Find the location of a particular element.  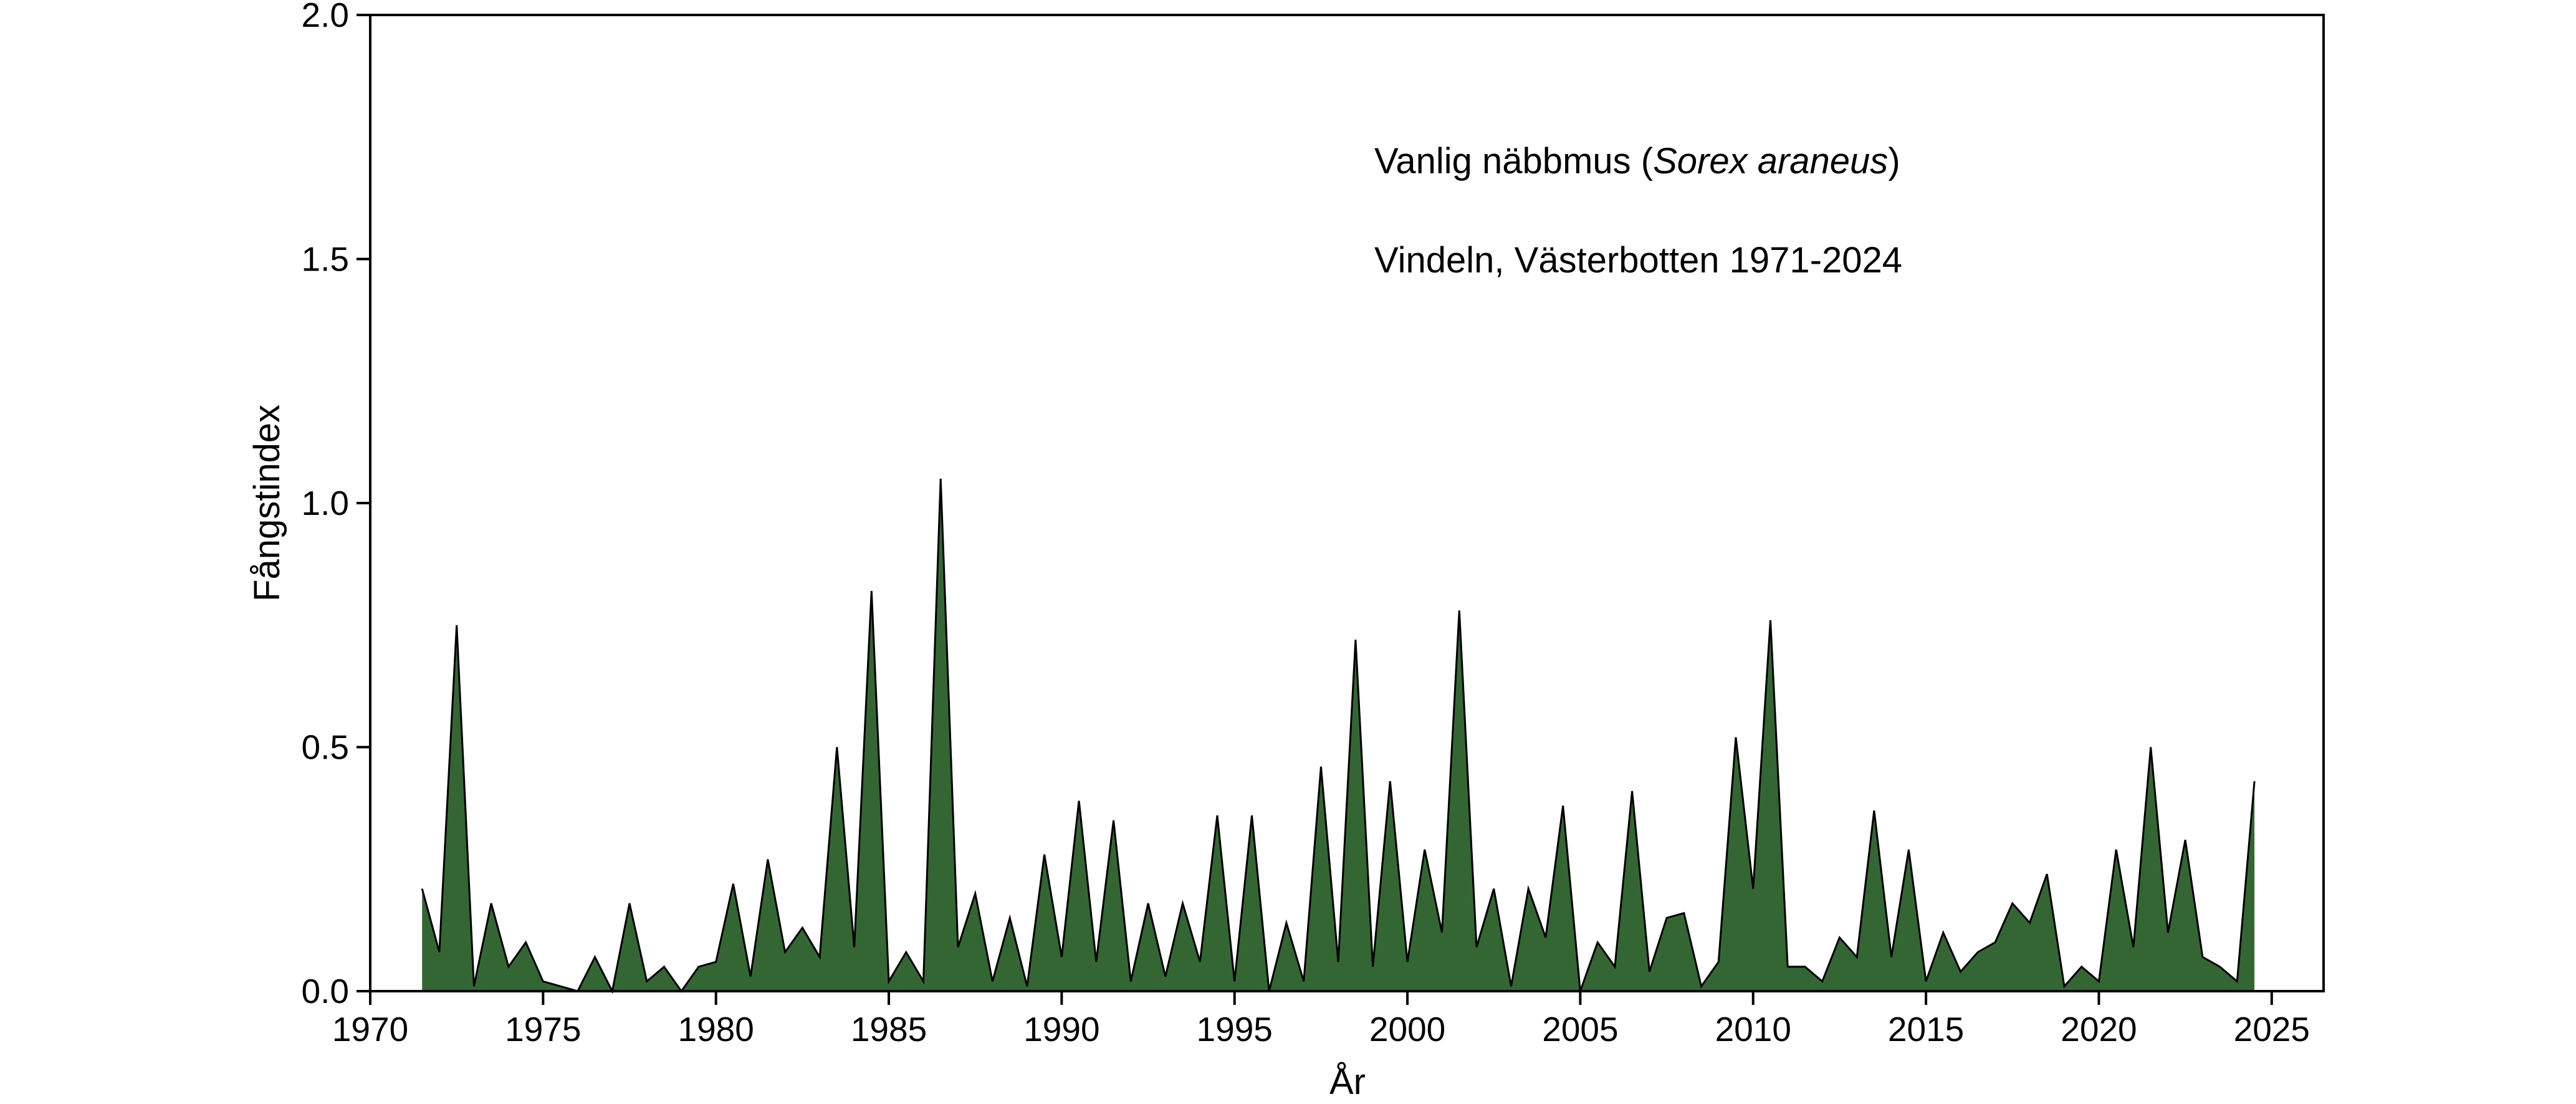

x-tick-label: 1975 is located at coordinates (543, 1029).